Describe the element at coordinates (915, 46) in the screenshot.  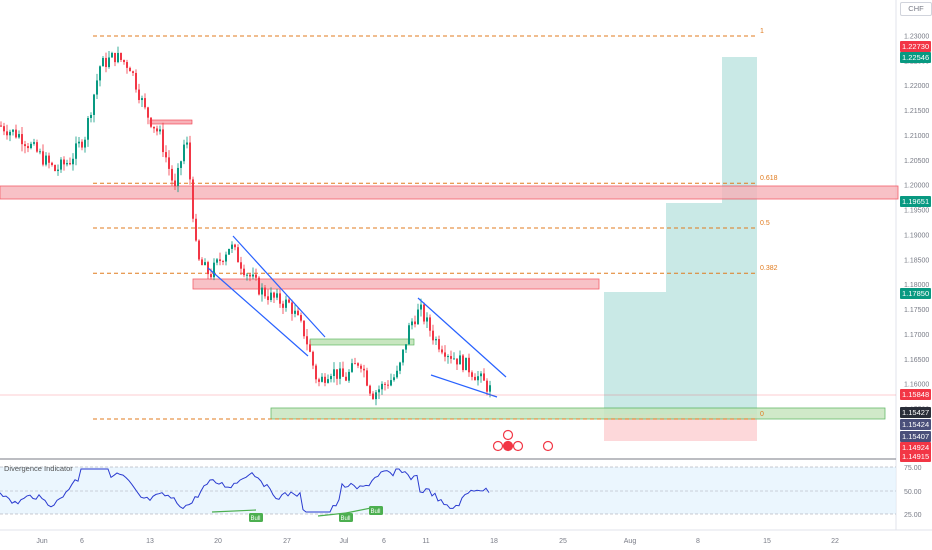
I see `price-tag: 1.22730` at that location.